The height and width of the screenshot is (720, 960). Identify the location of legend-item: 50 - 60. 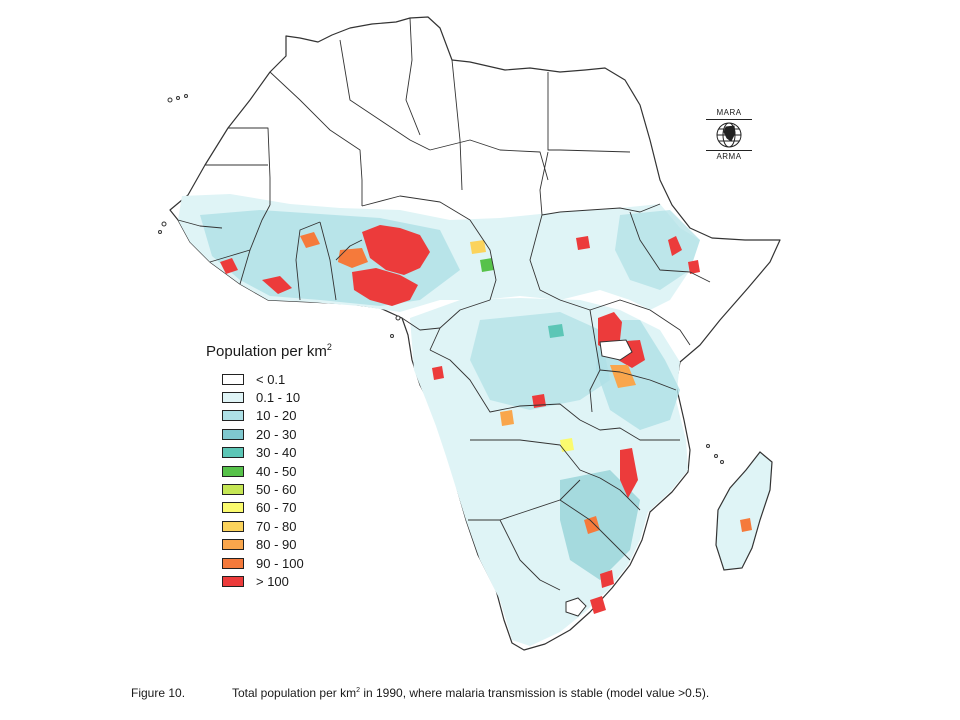
(269, 489).